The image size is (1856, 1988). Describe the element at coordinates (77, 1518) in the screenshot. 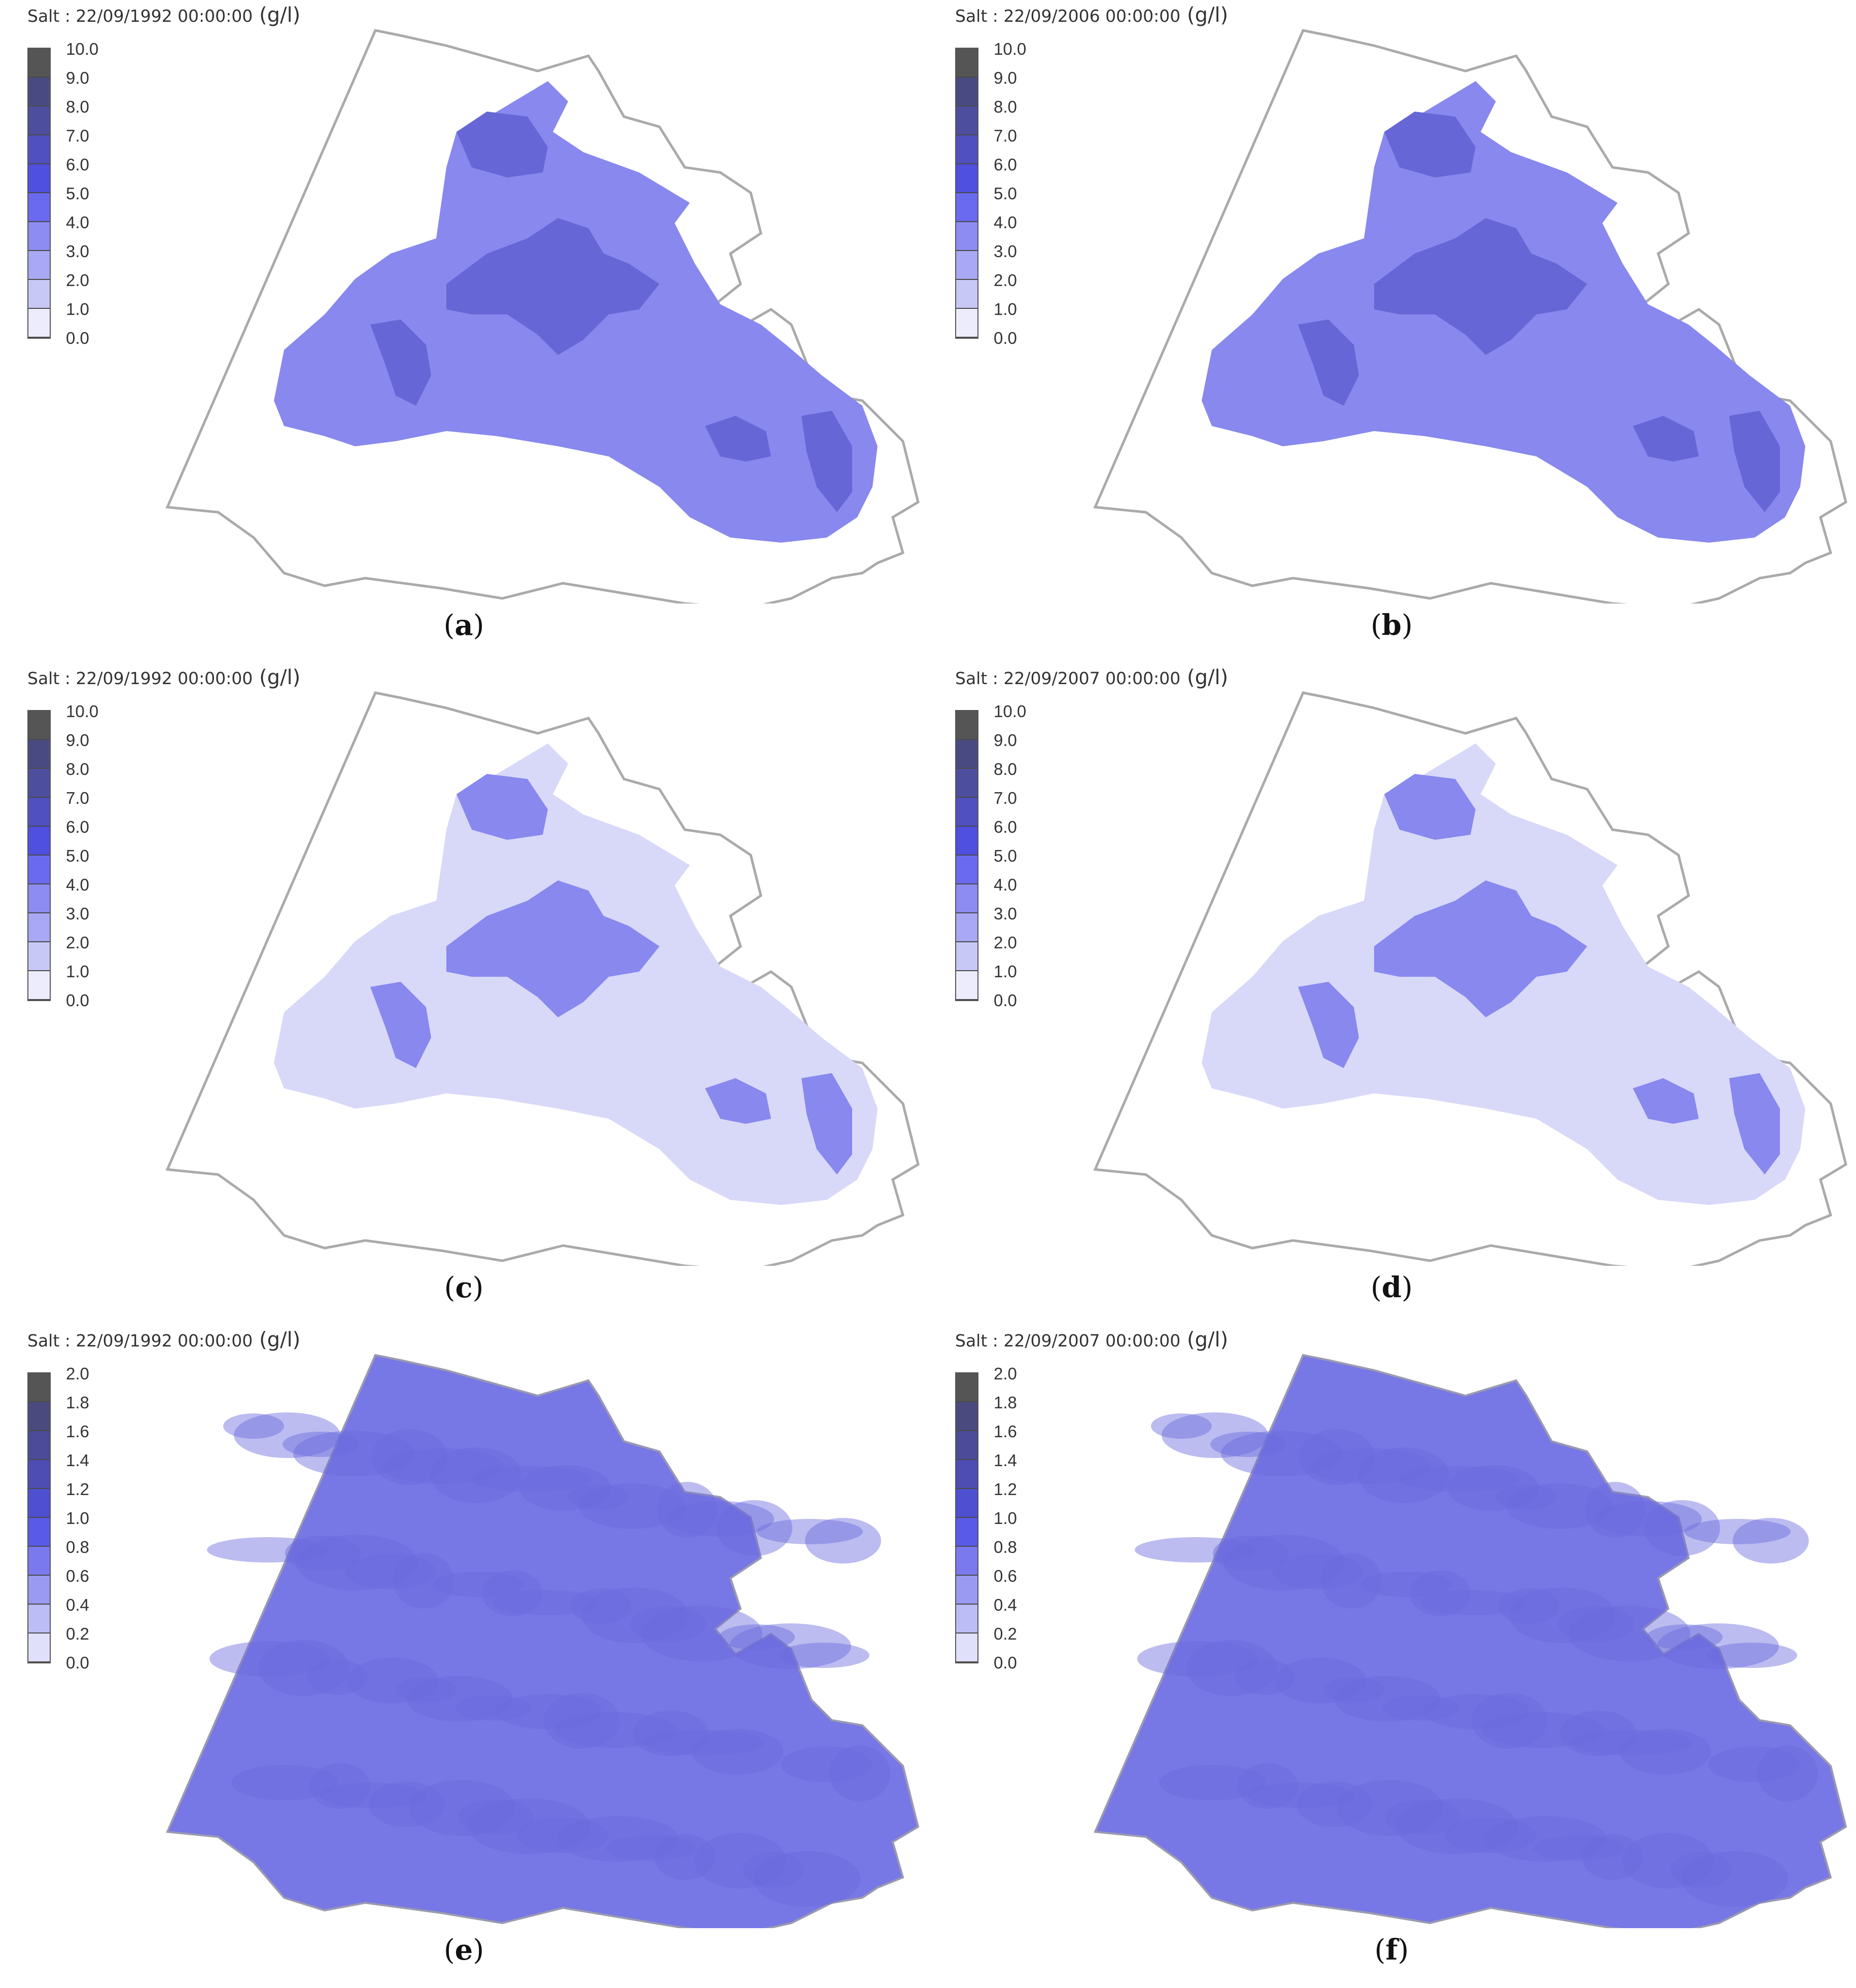

I see `legend-tick-label: 1.0` at that location.